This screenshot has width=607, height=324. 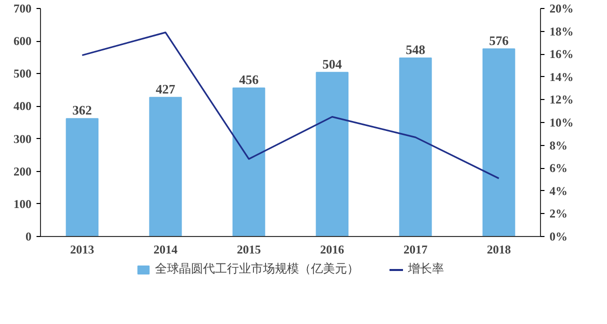 What do you see at coordinates (23, 139) in the screenshot?
I see `y-tick-label: 300` at bounding box center [23, 139].